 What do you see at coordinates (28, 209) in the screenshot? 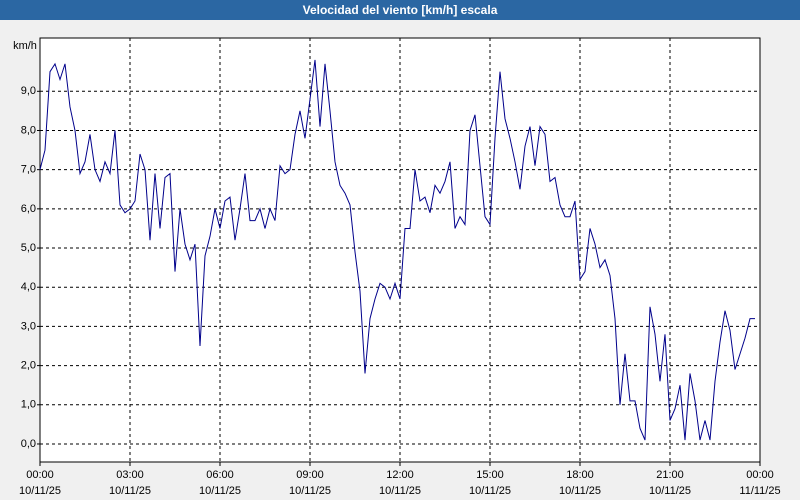
I see `y-tick-label: 6,0` at bounding box center [28, 209].